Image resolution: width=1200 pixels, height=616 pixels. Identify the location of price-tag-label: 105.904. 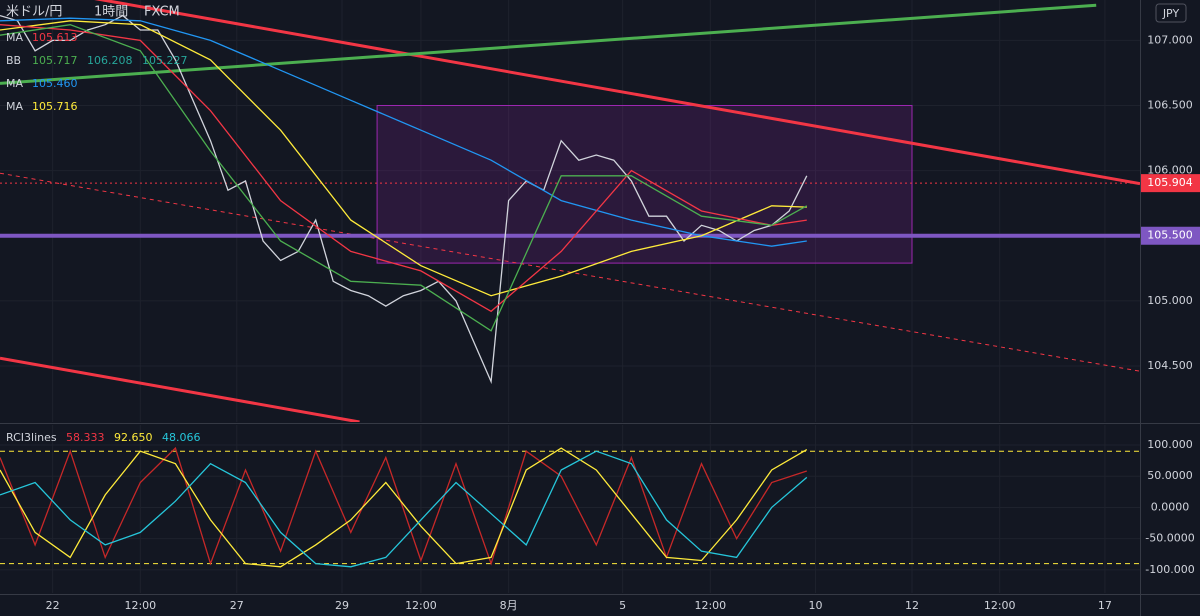
(1170, 182).